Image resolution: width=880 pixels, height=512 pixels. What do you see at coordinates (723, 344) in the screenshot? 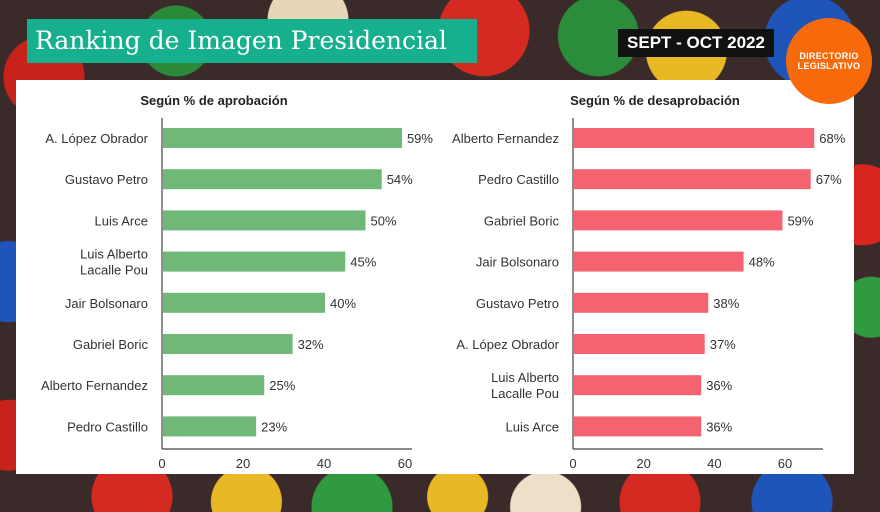
I see `data-label: 37%` at bounding box center [723, 344].